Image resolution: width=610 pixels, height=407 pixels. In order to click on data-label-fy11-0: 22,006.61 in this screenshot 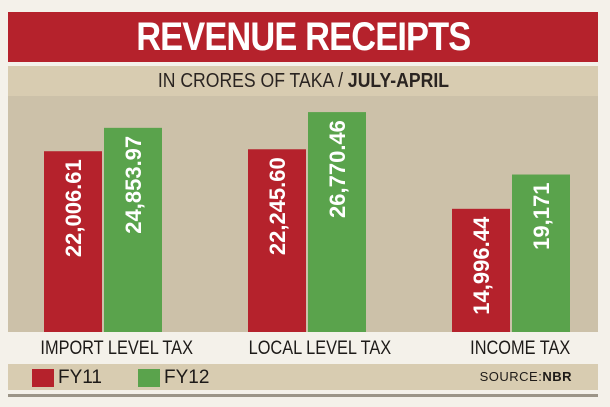, I will do `click(73, 208)`.